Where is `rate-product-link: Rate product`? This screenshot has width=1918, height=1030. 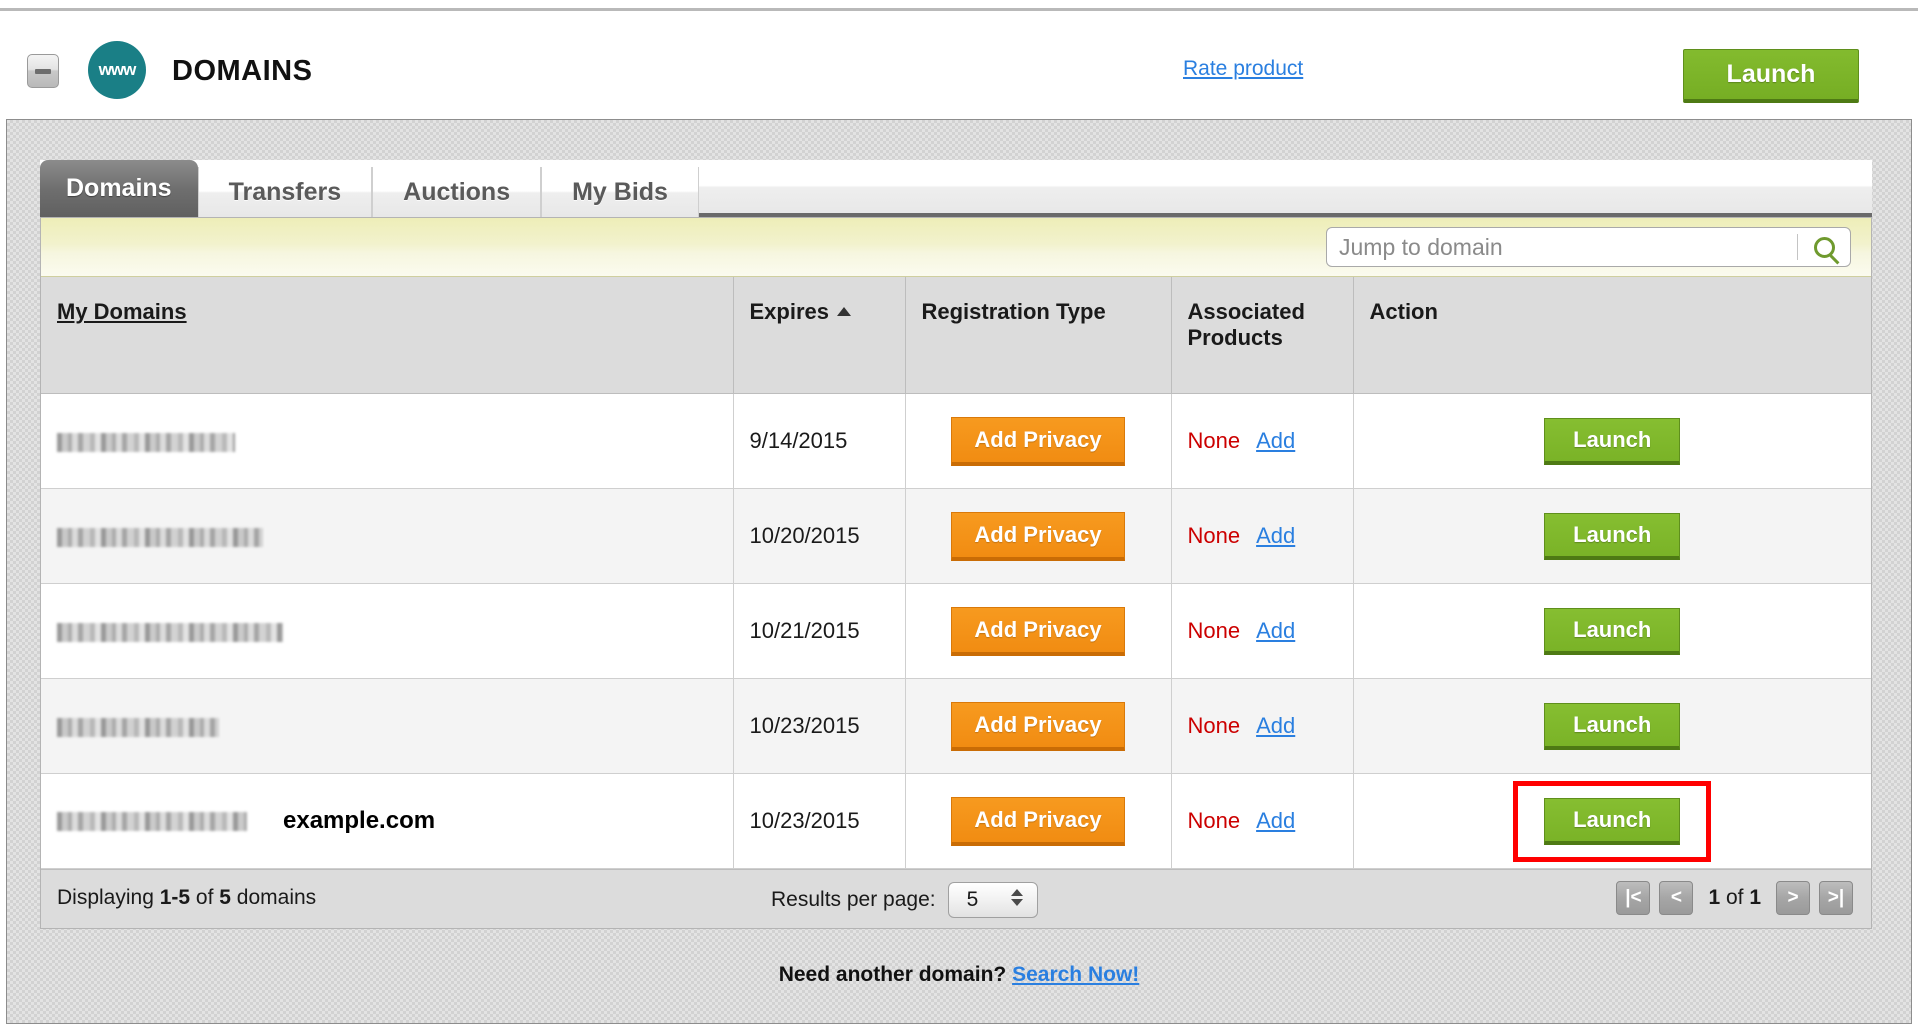 rate-product-link: Rate product is located at coordinates (1243, 68).